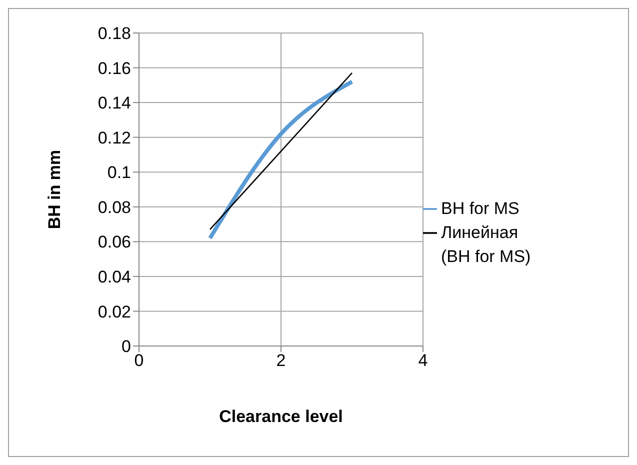 Image resolution: width=637 pixels, height=465 pixels. What do you see at coordinates (119, 172) in the screenshot?
I see `y-tick-label: 0.1` at bounding box center [119, 172].